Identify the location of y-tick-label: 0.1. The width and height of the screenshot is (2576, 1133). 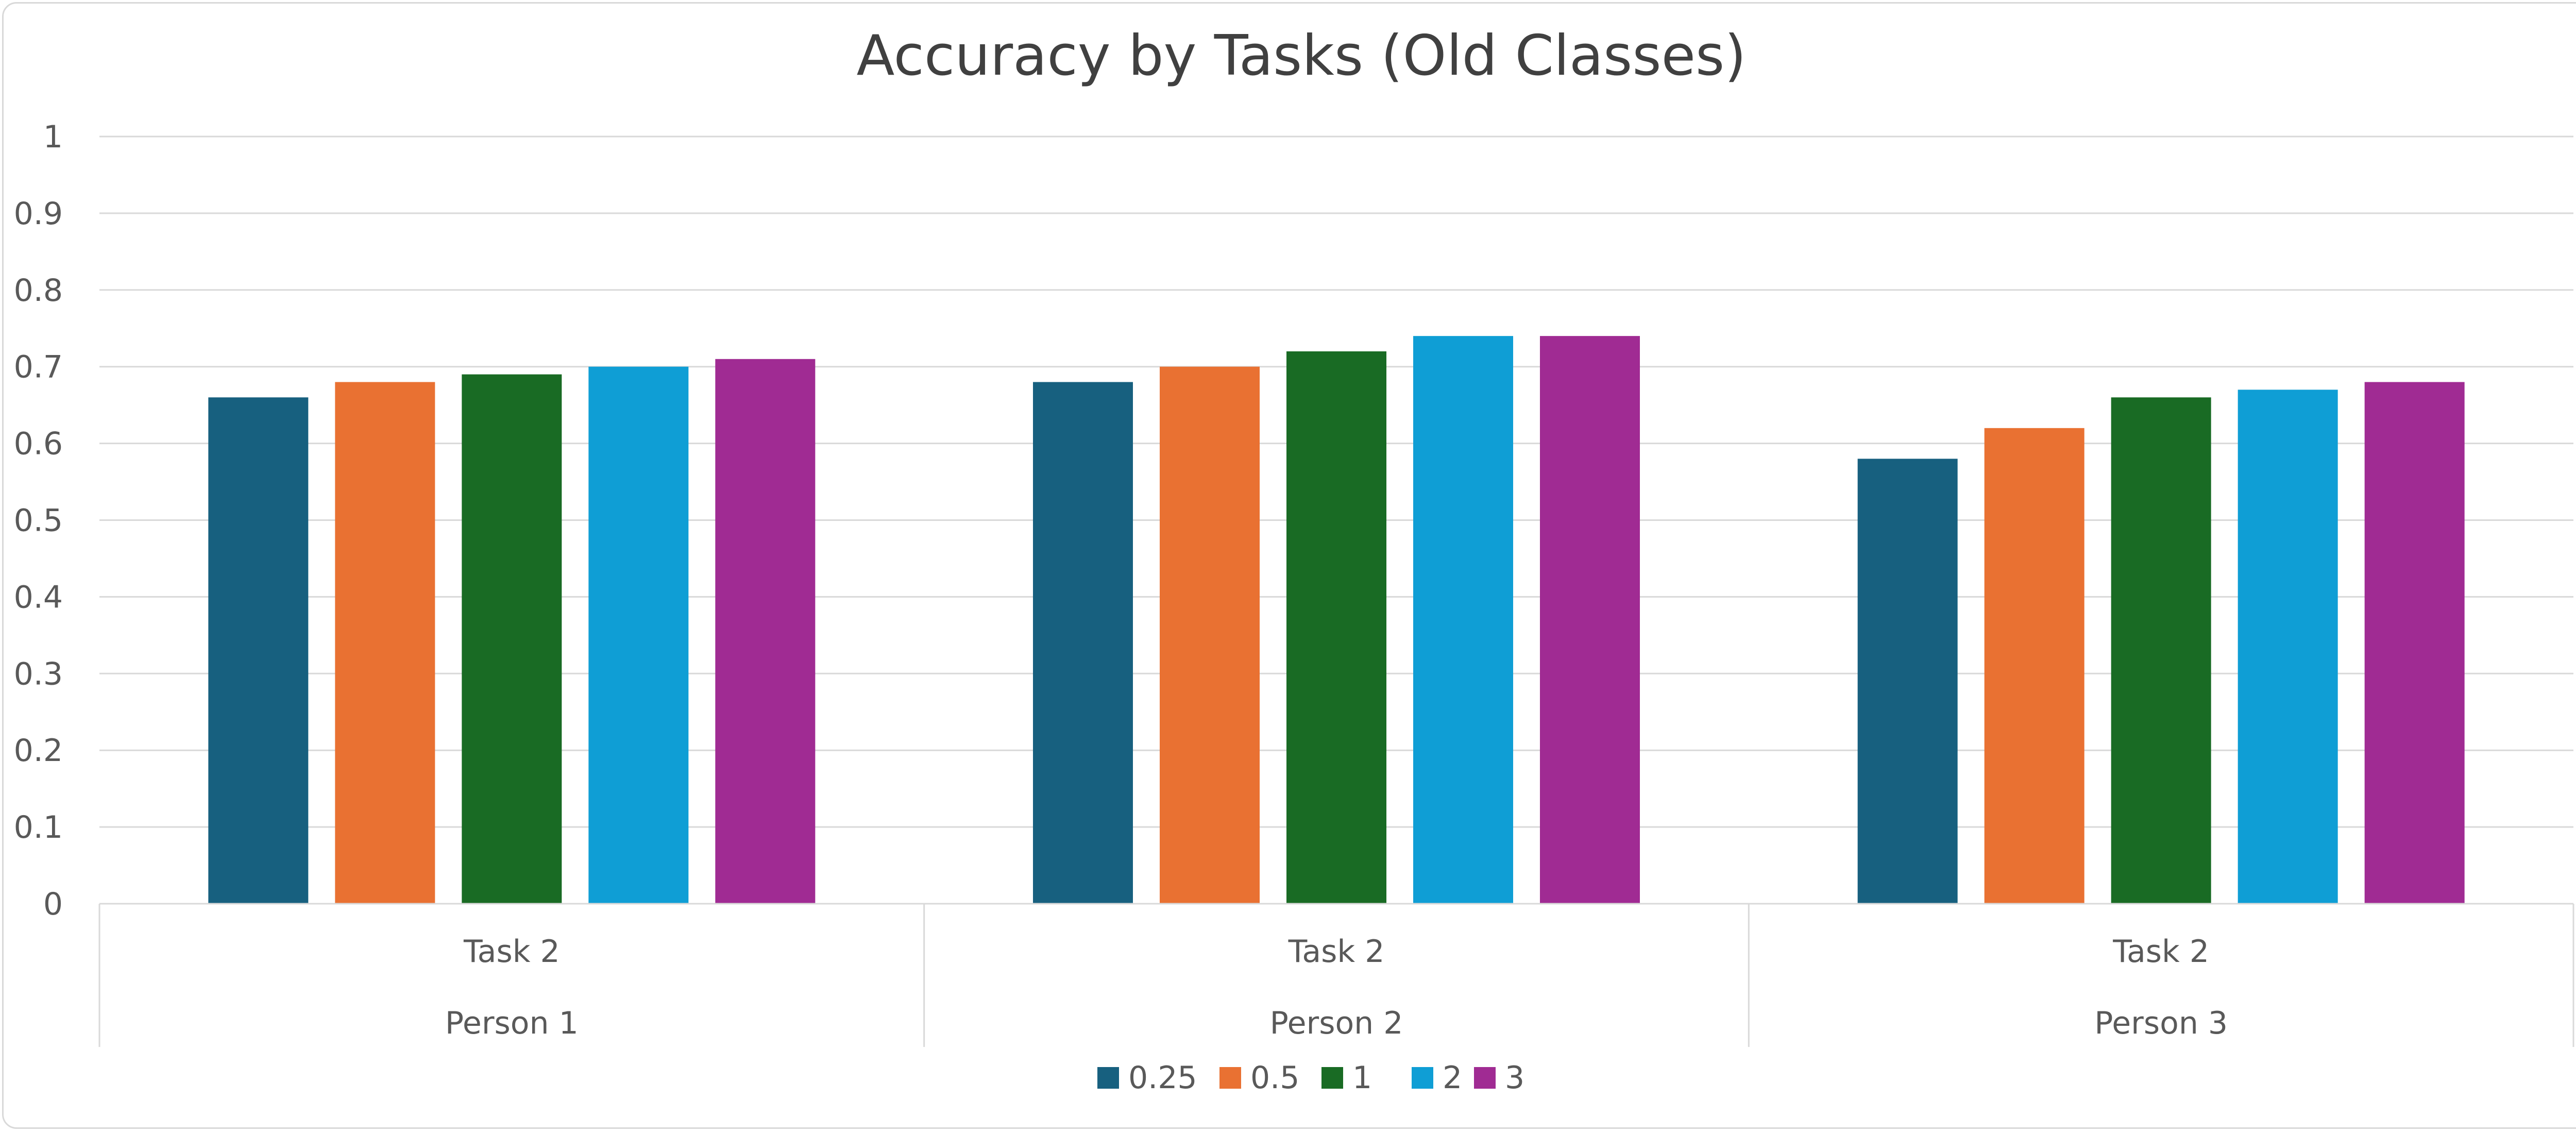
(38, 827).